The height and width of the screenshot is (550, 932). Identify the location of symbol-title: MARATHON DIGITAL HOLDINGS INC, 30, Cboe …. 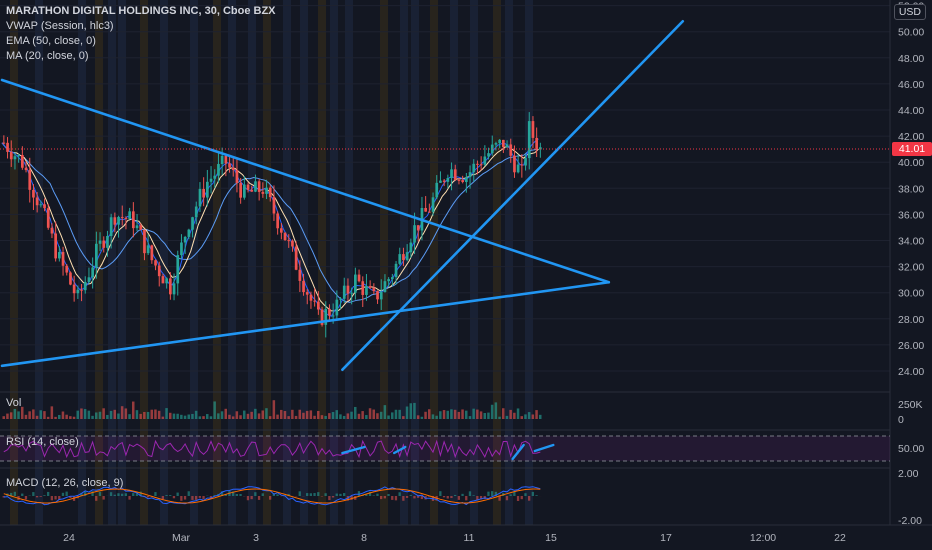
(141, 11).